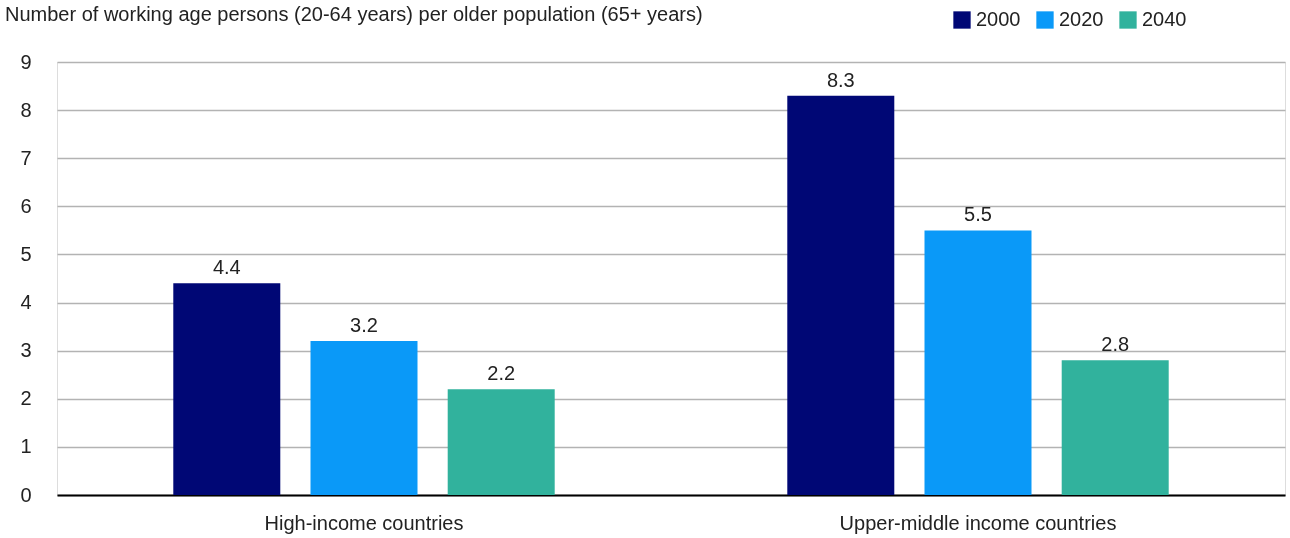  I want to click on legend-label: 2000, so click(998, 19).